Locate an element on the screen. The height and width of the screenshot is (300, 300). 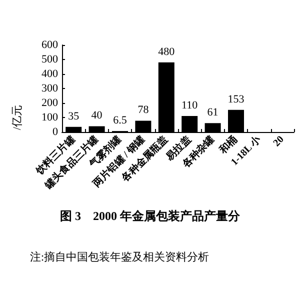
data-label: 480 is located at coordinates (167, 52).